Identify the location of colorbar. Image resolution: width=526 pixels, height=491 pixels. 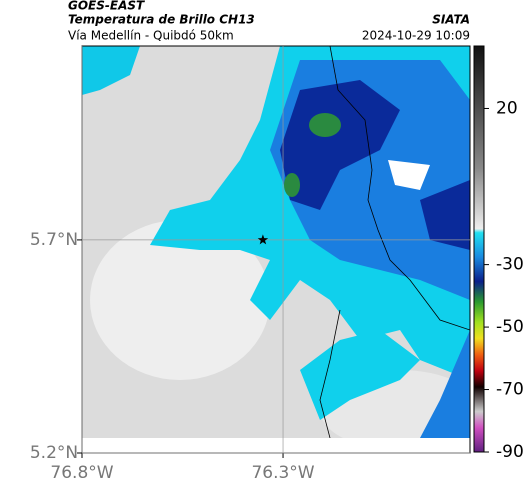
(479, 249).